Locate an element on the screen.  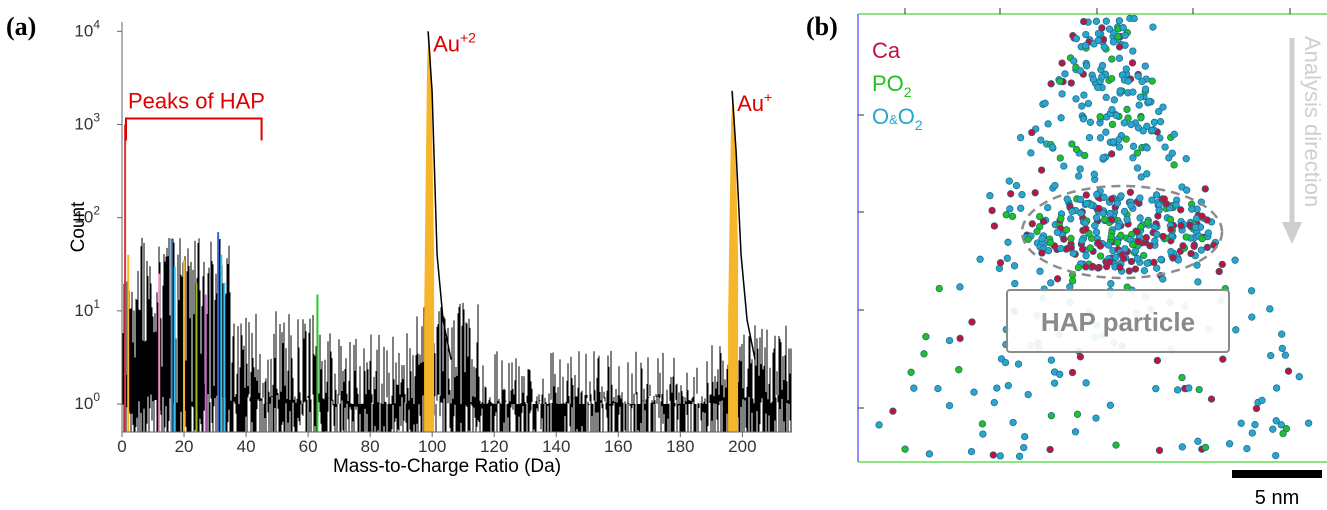
particle-label: HAP particle is located at coordinates (1118, 322).